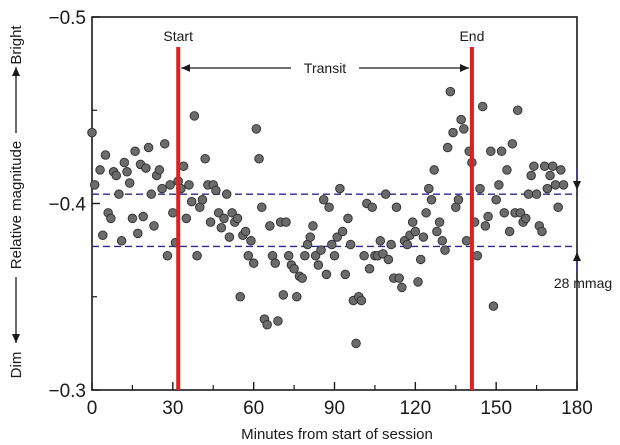 This screenshot has height=445, width=620. Describe the element at coordinates (16, 365) in the screenshot. I see `dim-label: Dim` at that location.